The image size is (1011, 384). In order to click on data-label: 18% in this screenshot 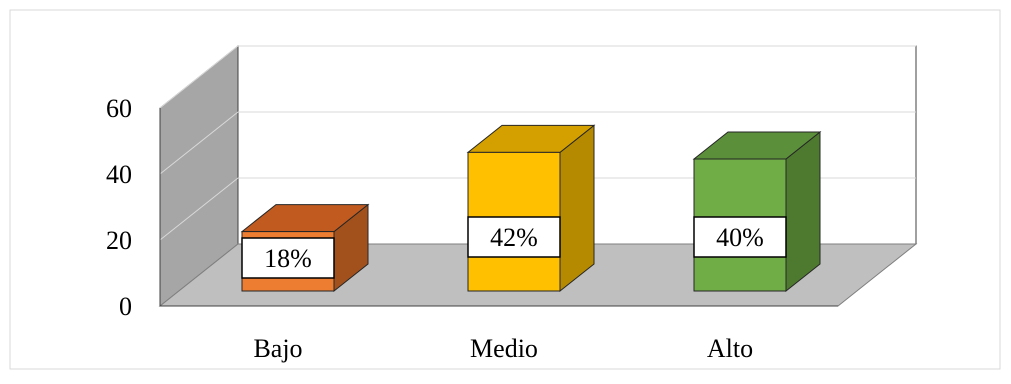, I will do `click(288, 258)`.